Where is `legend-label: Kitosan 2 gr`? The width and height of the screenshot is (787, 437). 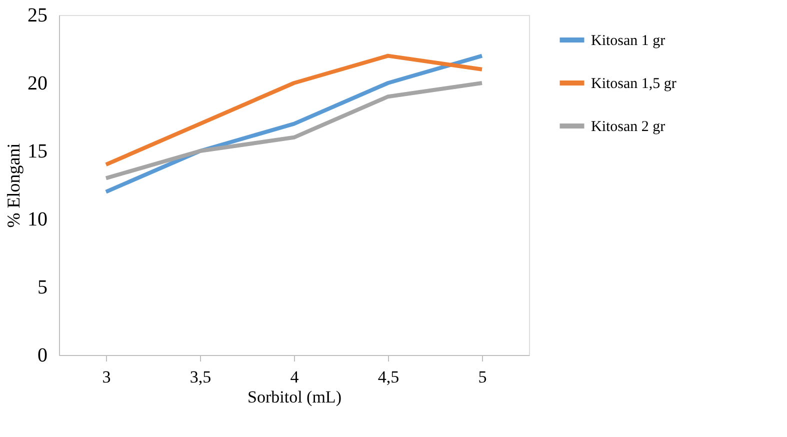 legend-label: Kitosan 2 gr is located at coordinates (628, 127).